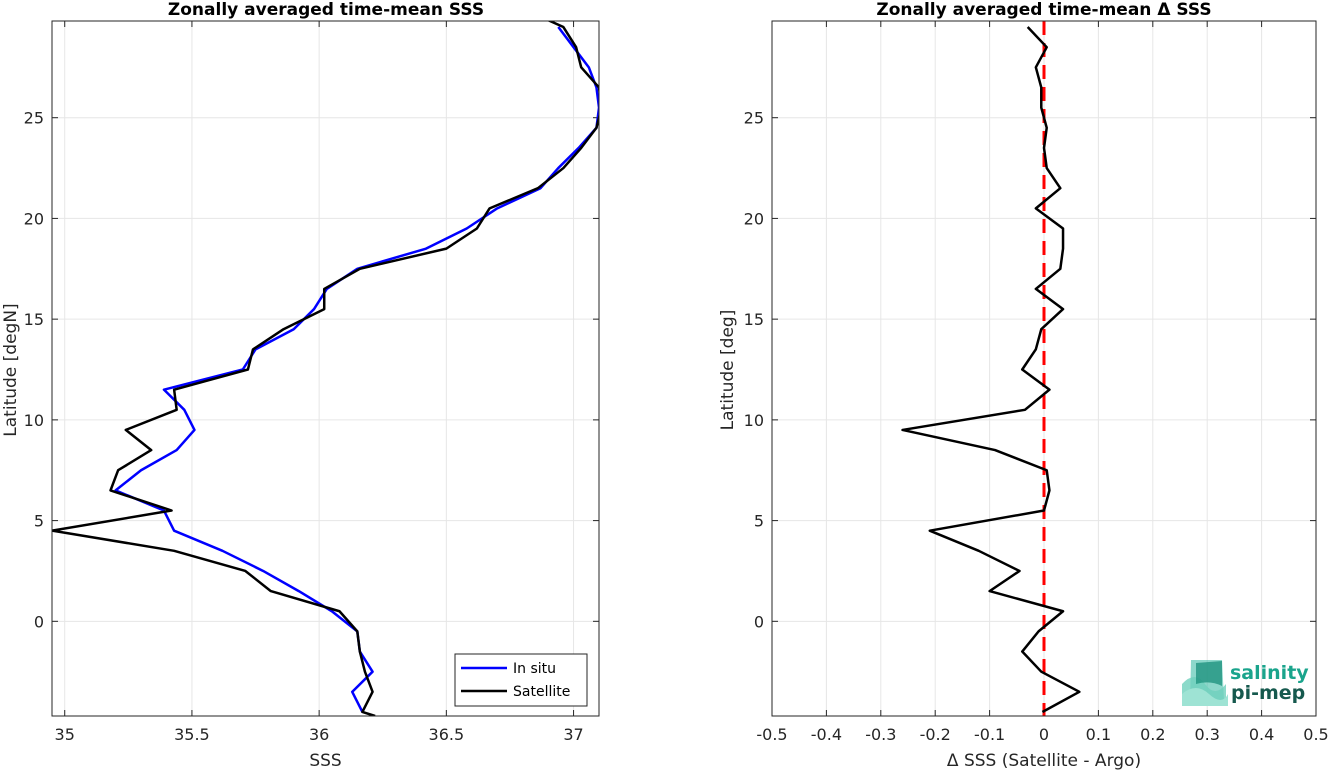 This screenshot has width=1330, height=770. Describe the element at coordinates (1044, 734) in the screenshot. I see `x-tick-label: 0` at that location.